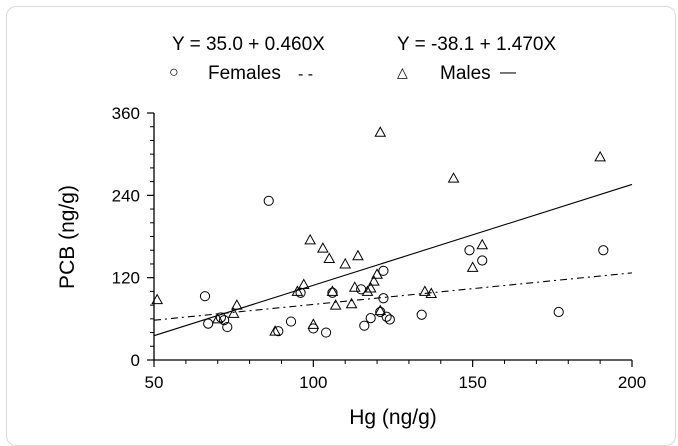 This screenshot has width=678, height=446. What do you see at coordinates (313, 382) in the screenshot?
I see `x-tick-label: 100` at bounding box center [313, 382].